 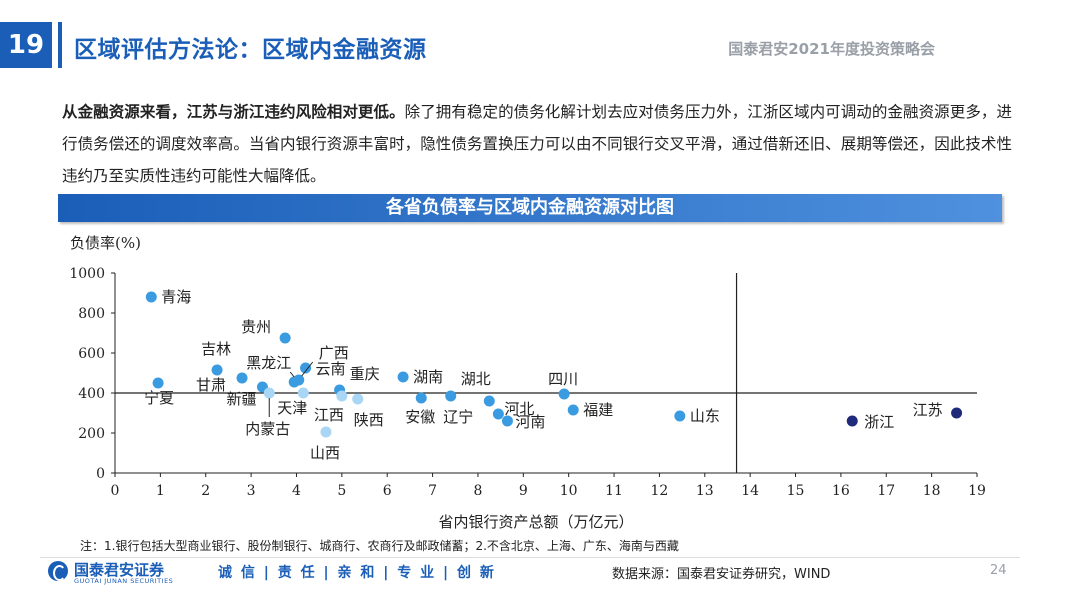 What do you see at coordinates (151, 297) in the screenshot?
I see `data-point-青海` at bounding box center [151, 297].